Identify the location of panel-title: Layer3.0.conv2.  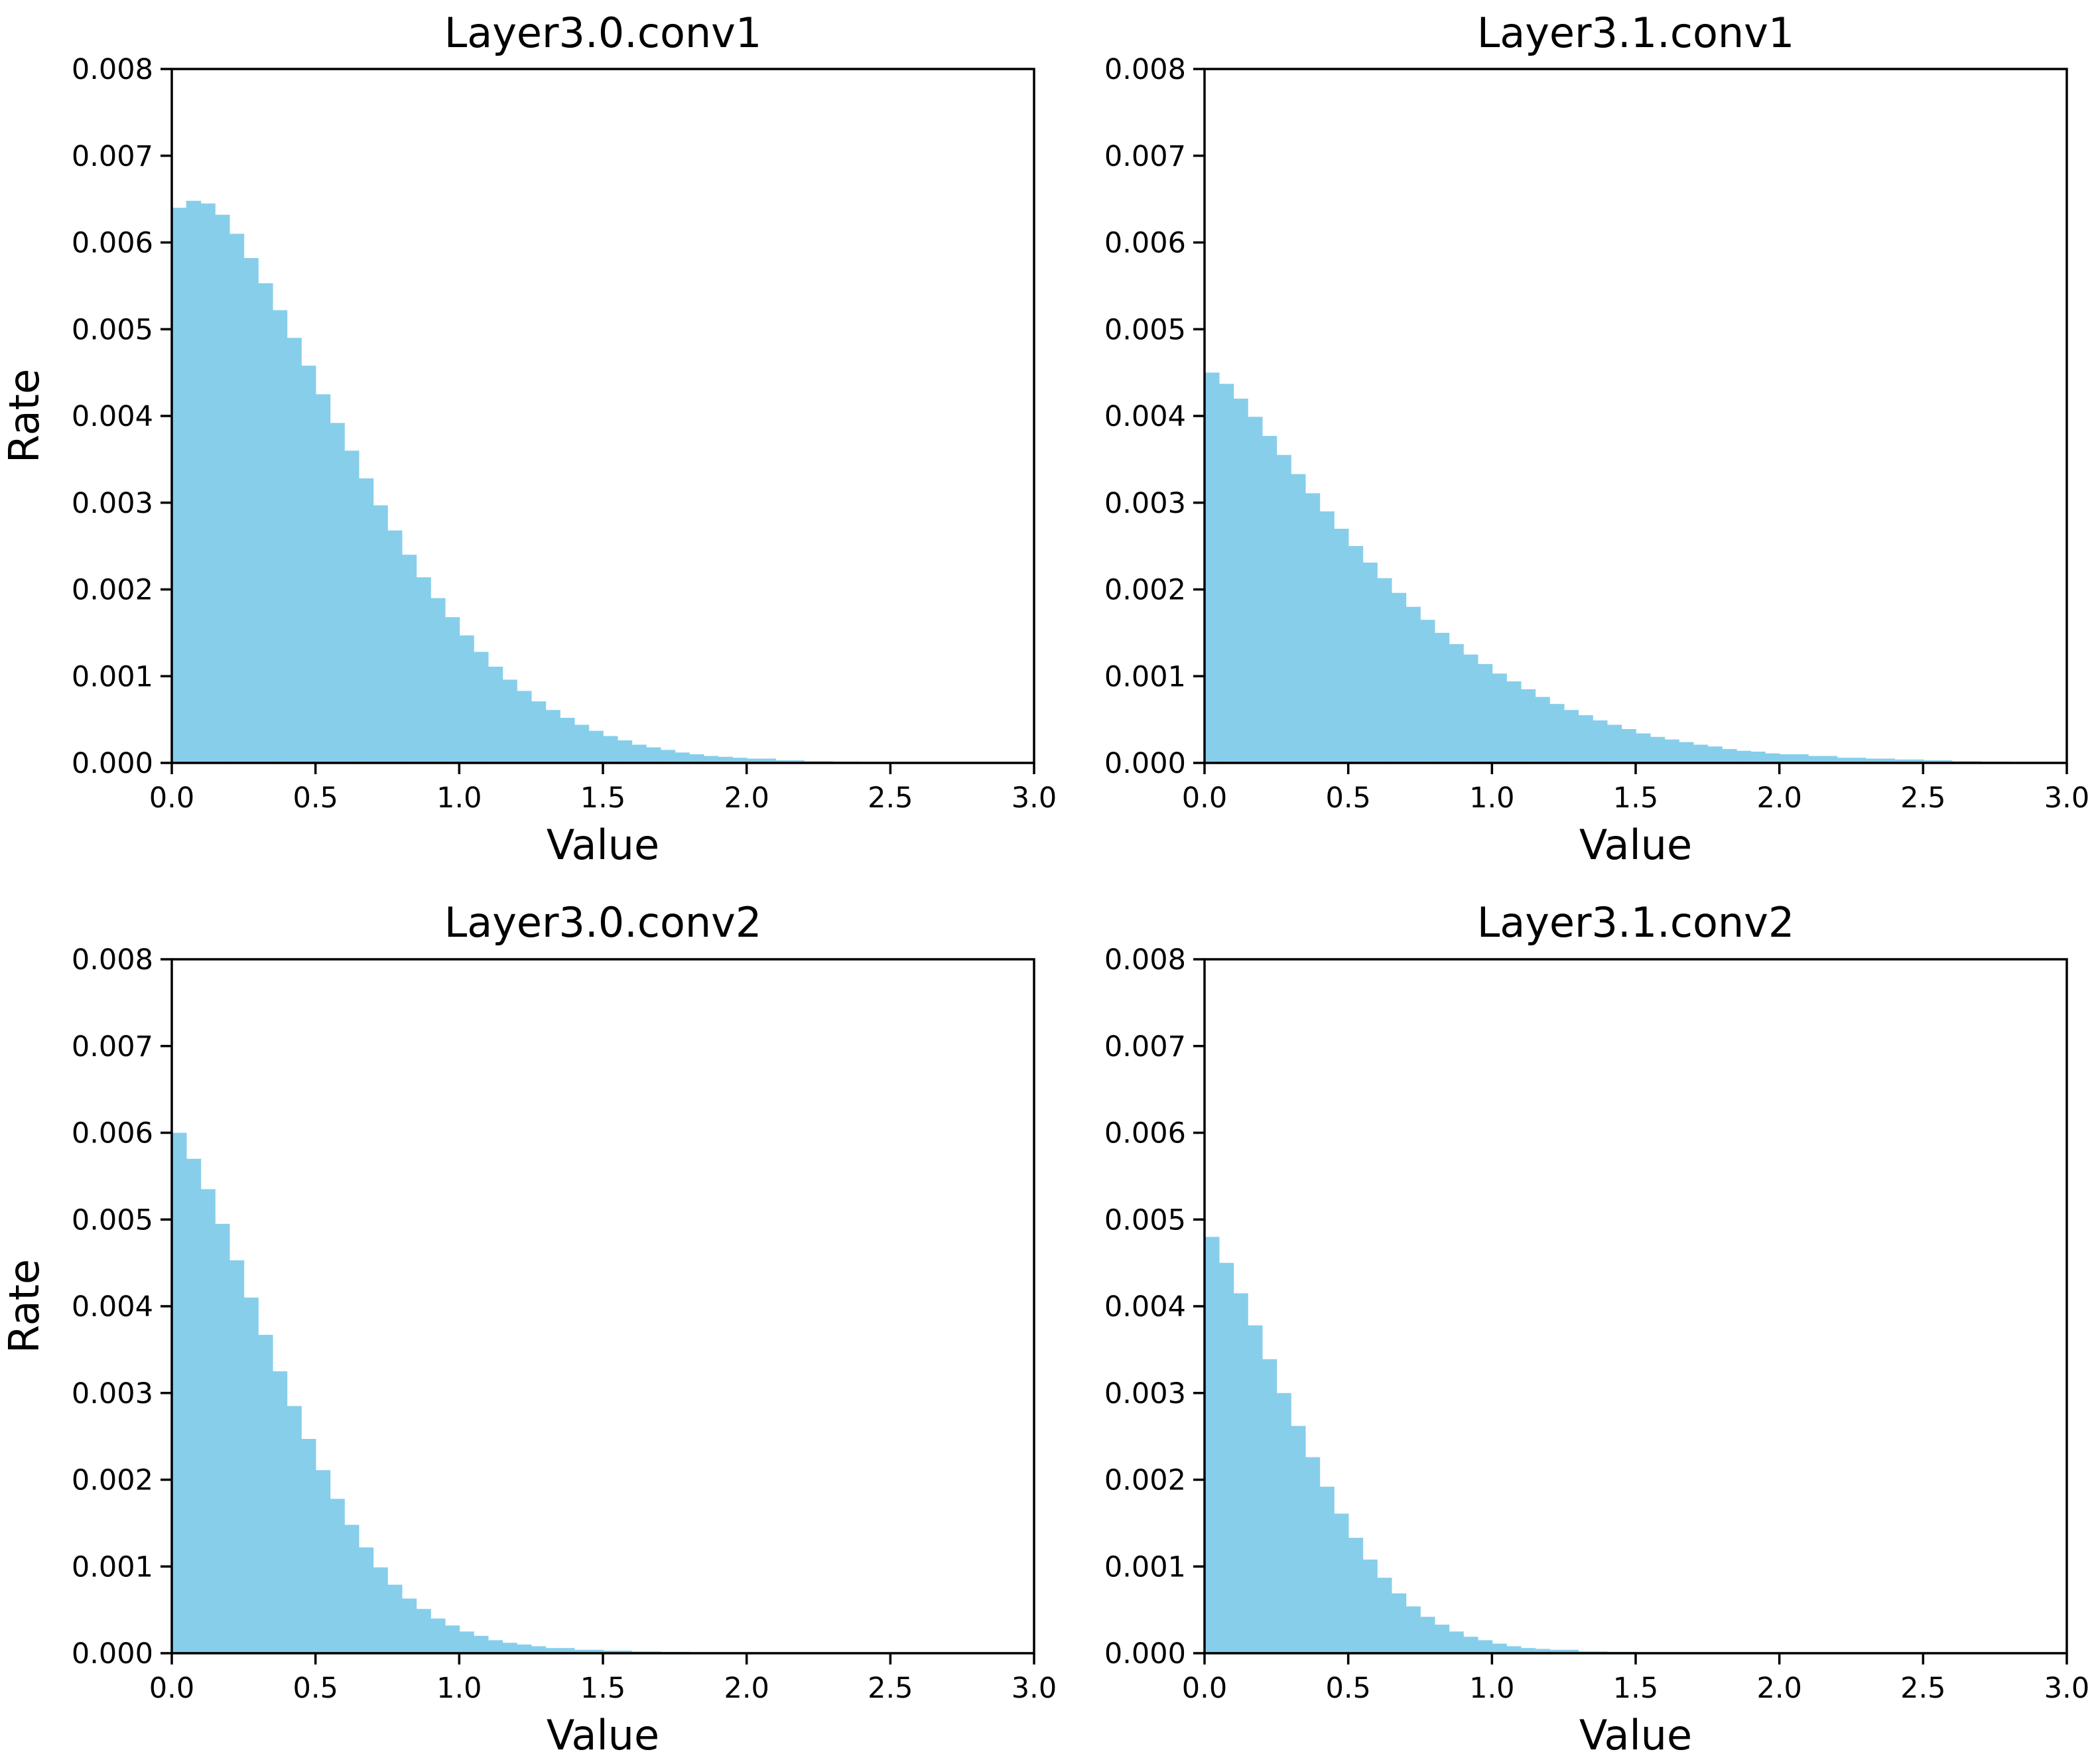
(603, 923).